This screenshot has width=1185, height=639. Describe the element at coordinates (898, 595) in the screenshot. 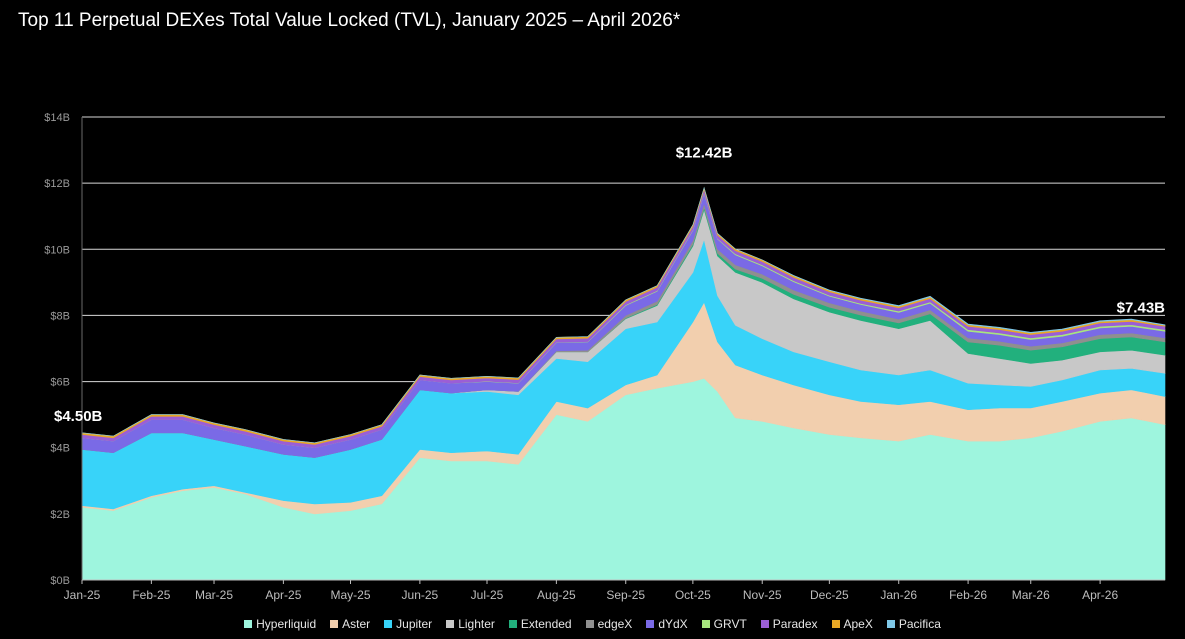

I see `x-tick-label: Jan-26` at that location.